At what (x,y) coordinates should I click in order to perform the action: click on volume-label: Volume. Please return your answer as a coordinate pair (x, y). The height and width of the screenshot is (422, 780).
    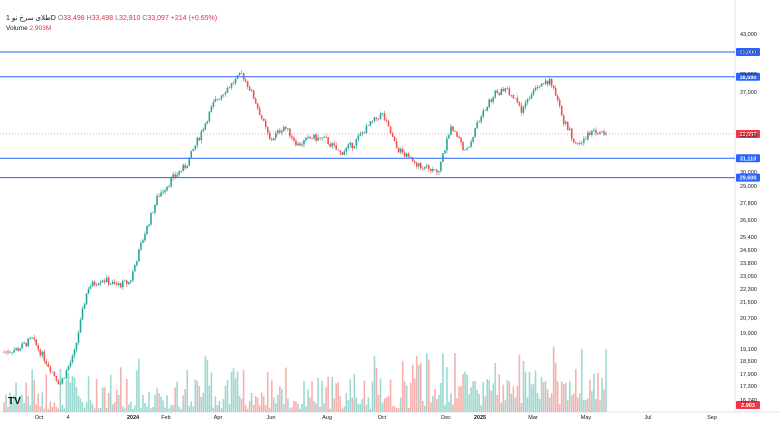
    Looking at the image, I should click on (17, 28).